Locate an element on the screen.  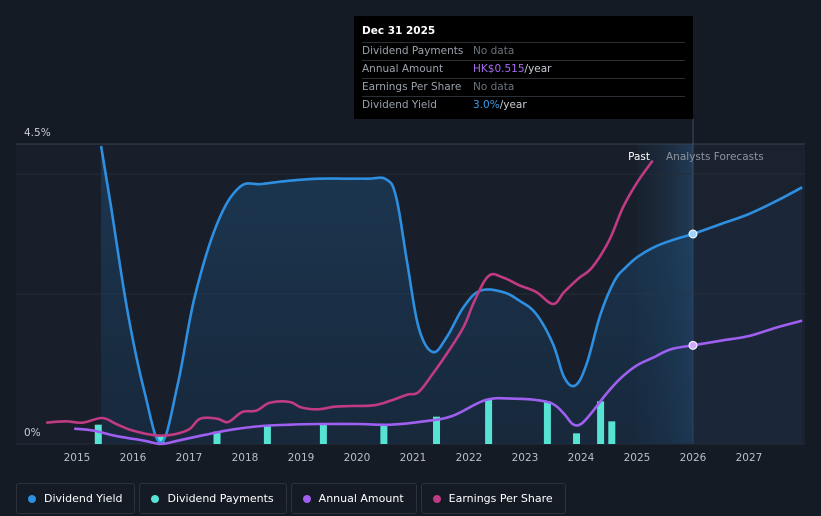
forecast-label: Analysts Forecasts is located at coordinates (715, 157).